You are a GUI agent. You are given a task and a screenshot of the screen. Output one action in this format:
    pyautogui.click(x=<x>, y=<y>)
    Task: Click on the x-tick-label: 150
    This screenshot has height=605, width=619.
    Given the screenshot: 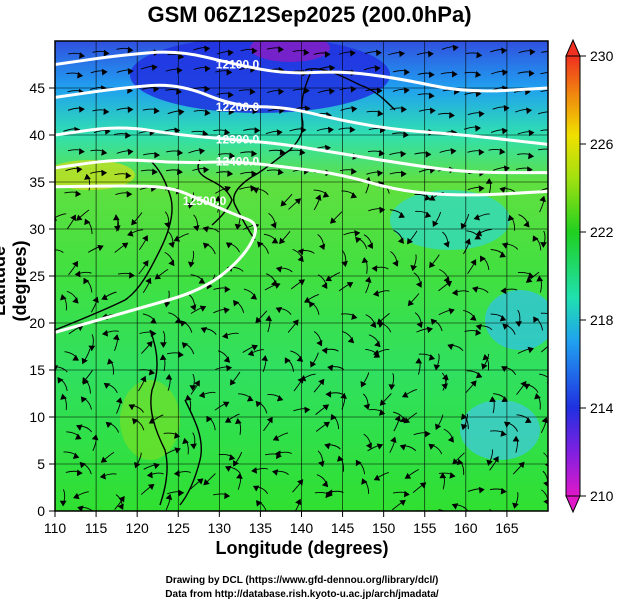 What is the action you would take?
    pyautogui.click(x=384, y=528)
    